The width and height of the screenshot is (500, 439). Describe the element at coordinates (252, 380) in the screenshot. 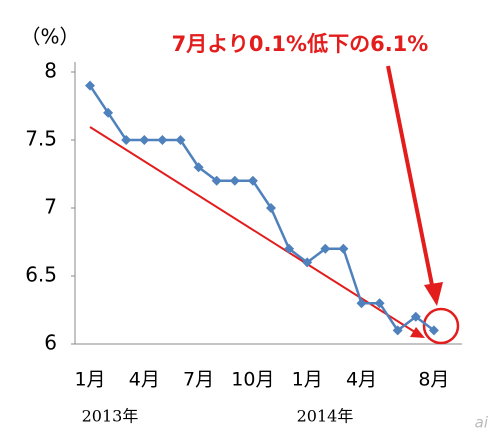

I see `x-tick-label: 10月` at that location.